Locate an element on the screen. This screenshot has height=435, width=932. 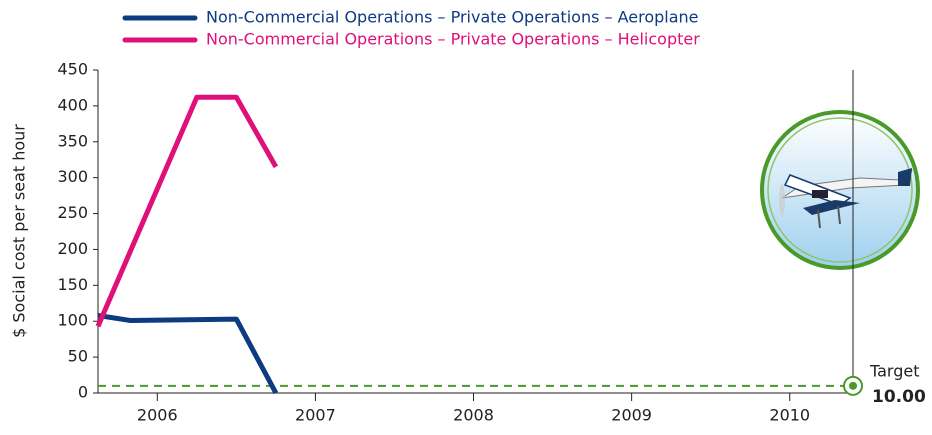
y-tick-label: 200 is located at coordinates (72, 248).